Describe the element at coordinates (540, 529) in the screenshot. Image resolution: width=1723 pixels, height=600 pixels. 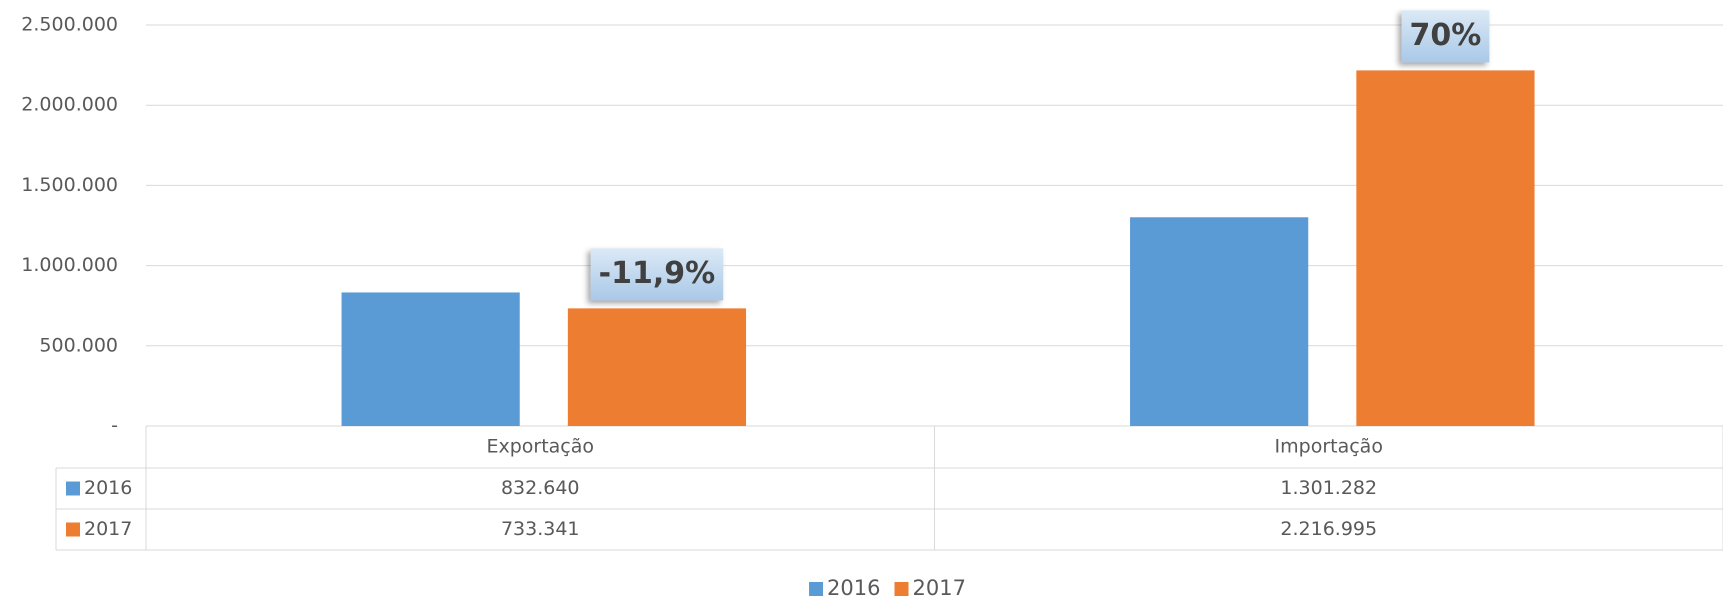
I see `table-value: 733.341` at that location.